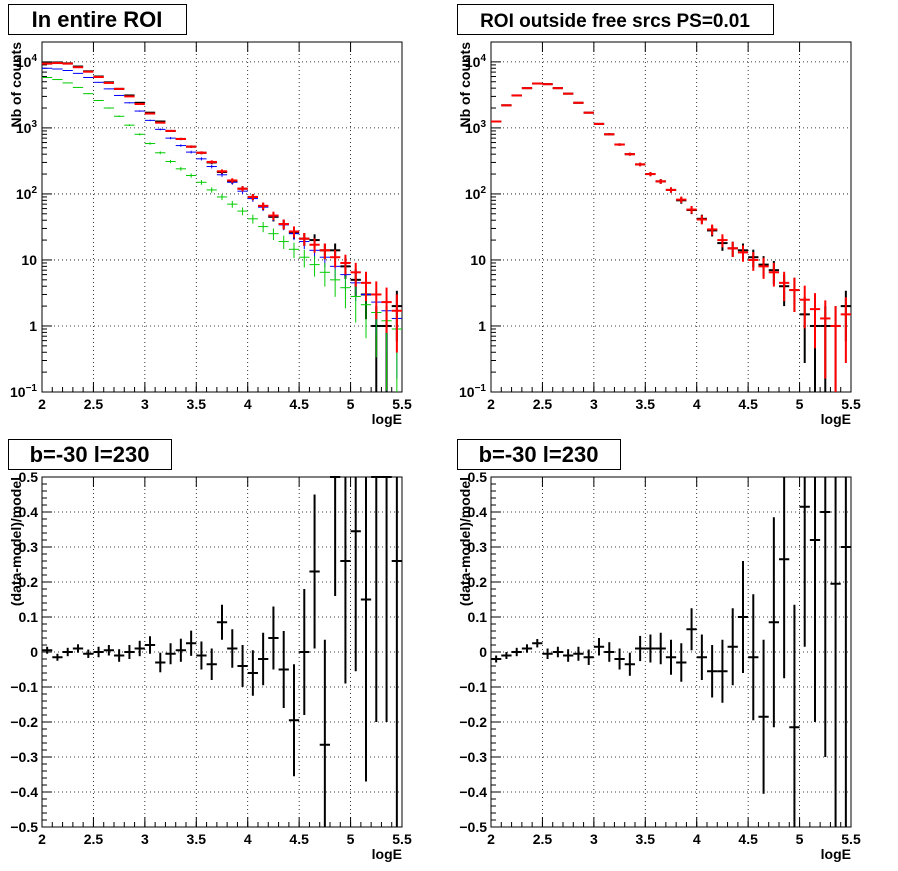 The image size is (898, 871). What do you see at coordinates (615, 21) in the screenshot?
I see `plot-title: ROI outside free srcs PS=0.01` at bounding box center [615, 21].